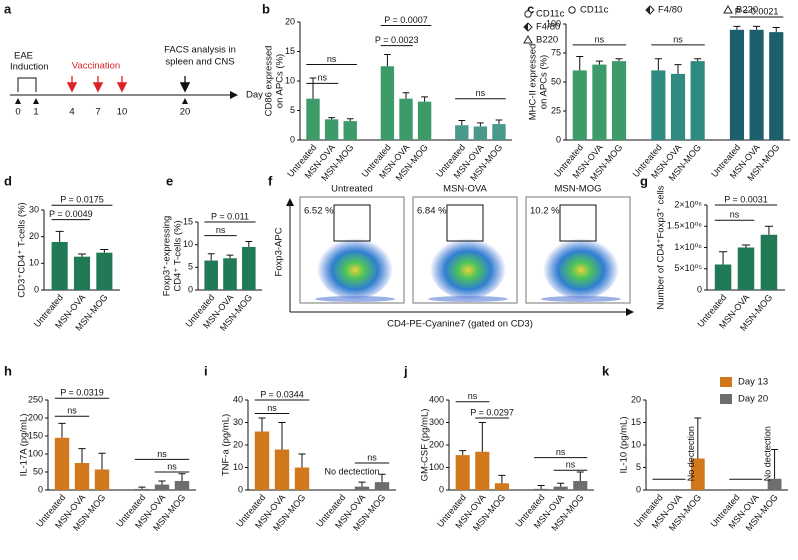 The width and height of the screenshot is (798, 560). I want to click on flow-y-label: Foxp3-APC, so click(279, 251).